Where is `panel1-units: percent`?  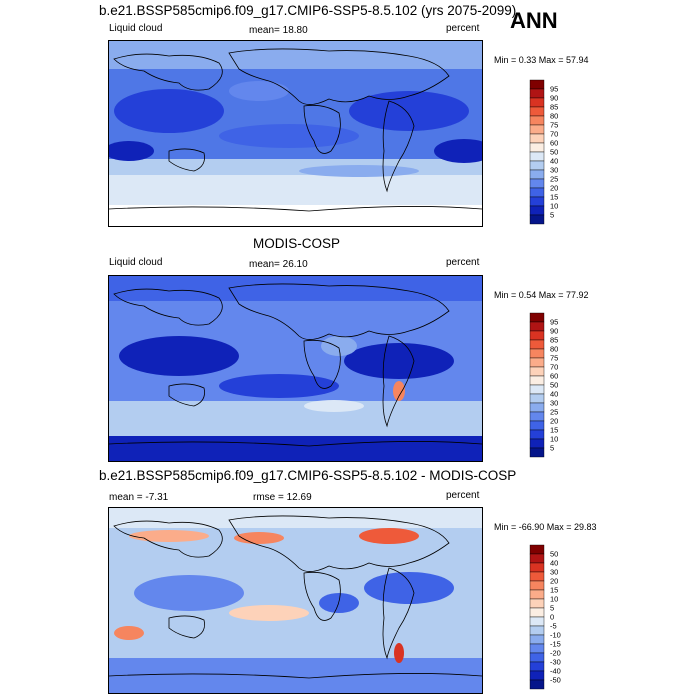 panel1-units: percent is located at coordinates (463, 28).